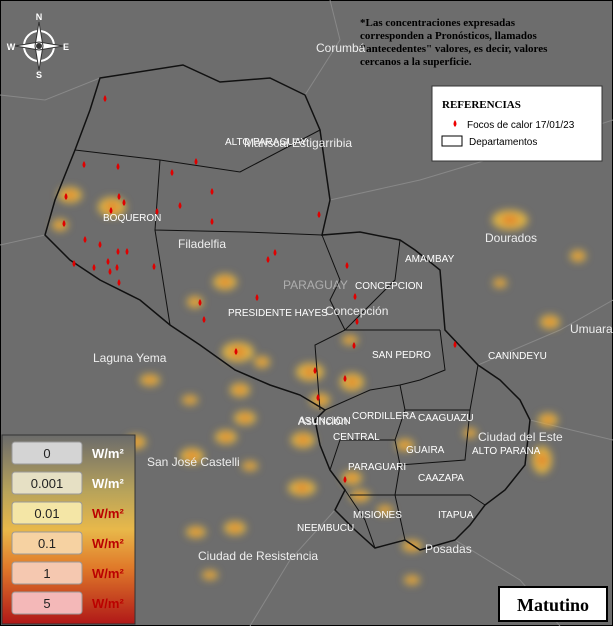 The image size is (613, 626). What do you see at coordinates (441, 478) in the screenshot?
I see `department-label: CAAZAPA` at bounding box center [441, 478].